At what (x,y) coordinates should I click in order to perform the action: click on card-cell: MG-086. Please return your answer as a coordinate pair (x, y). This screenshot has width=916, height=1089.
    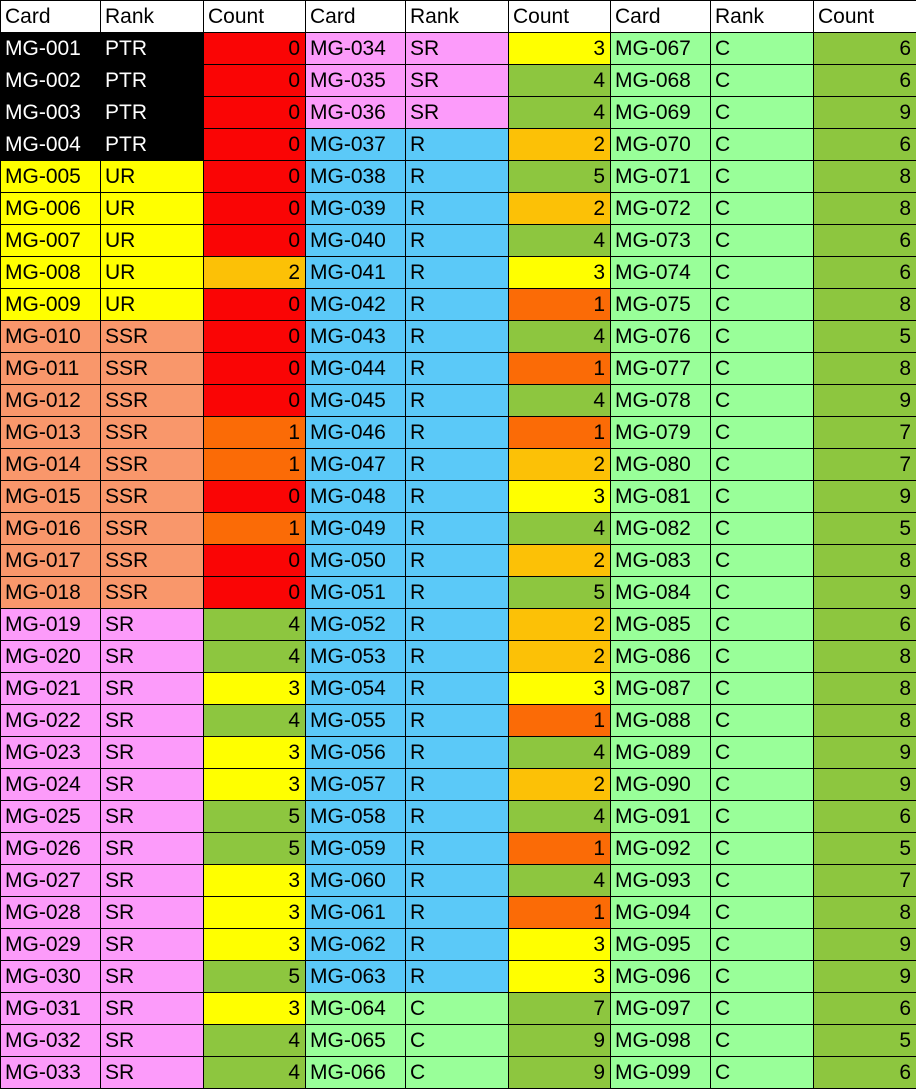
    Looking at the image, I should click on (661, 657).